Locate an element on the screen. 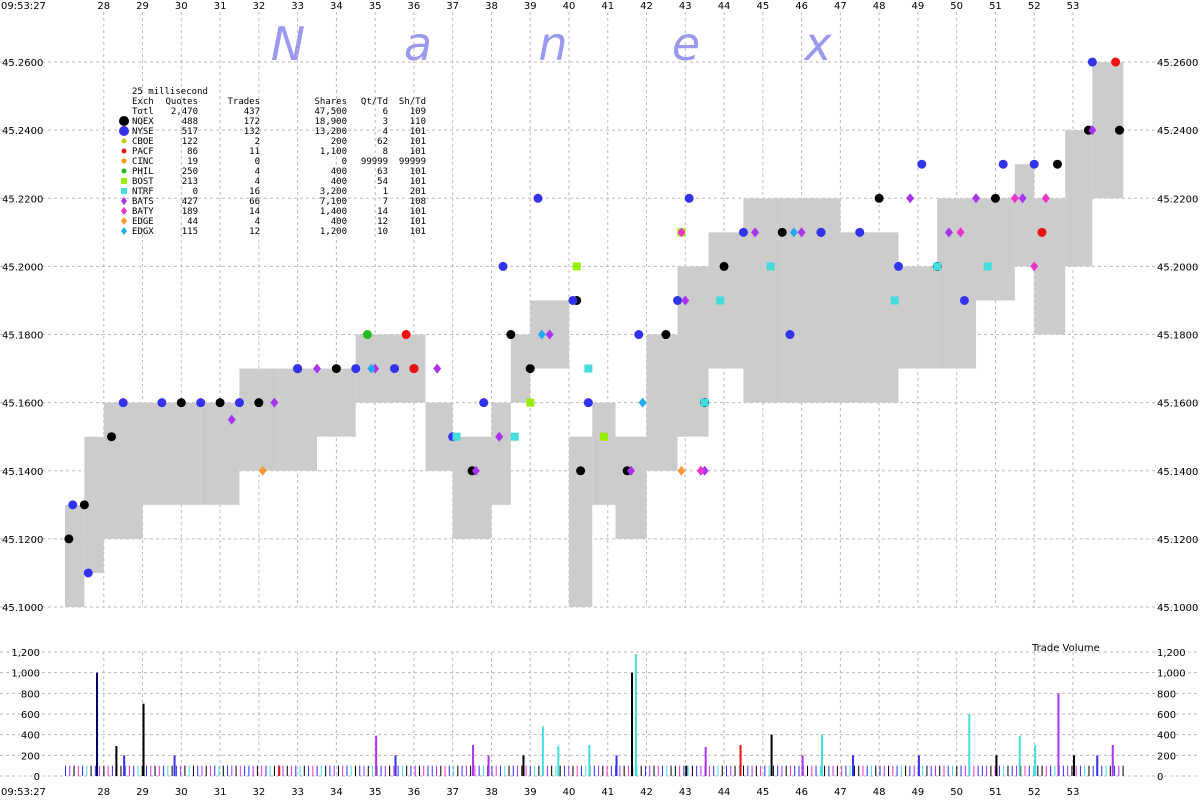 This screenshot has width=1200, height=800. legend-cell: 200 is located at coordinates (339, 142).